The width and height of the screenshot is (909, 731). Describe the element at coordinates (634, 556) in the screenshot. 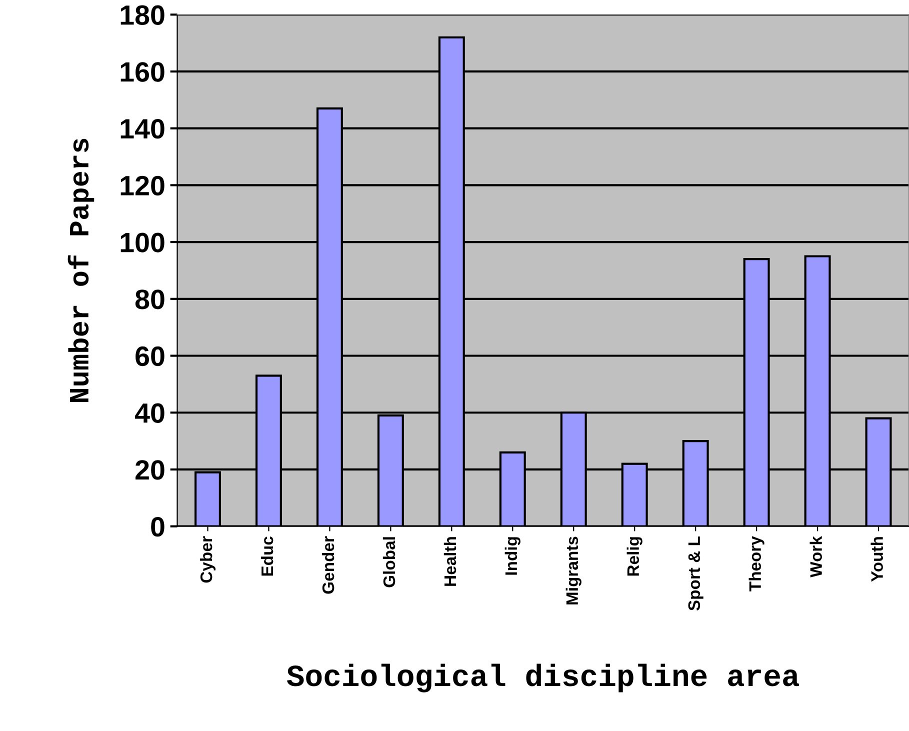

I see `x-tick-label: Relig` at that location.